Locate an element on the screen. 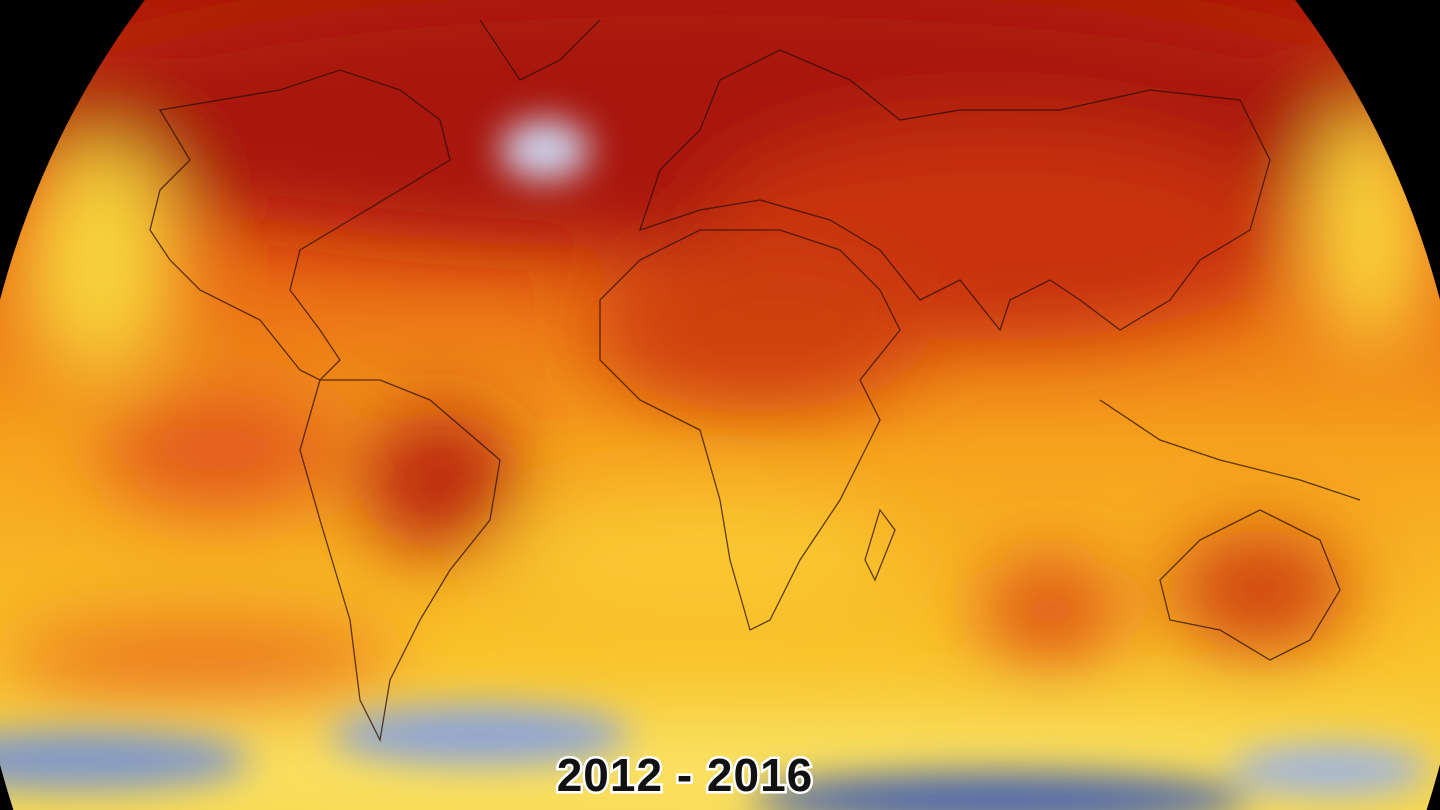  period-label: 2012 - 2016 is located at coordinates (685, 775).